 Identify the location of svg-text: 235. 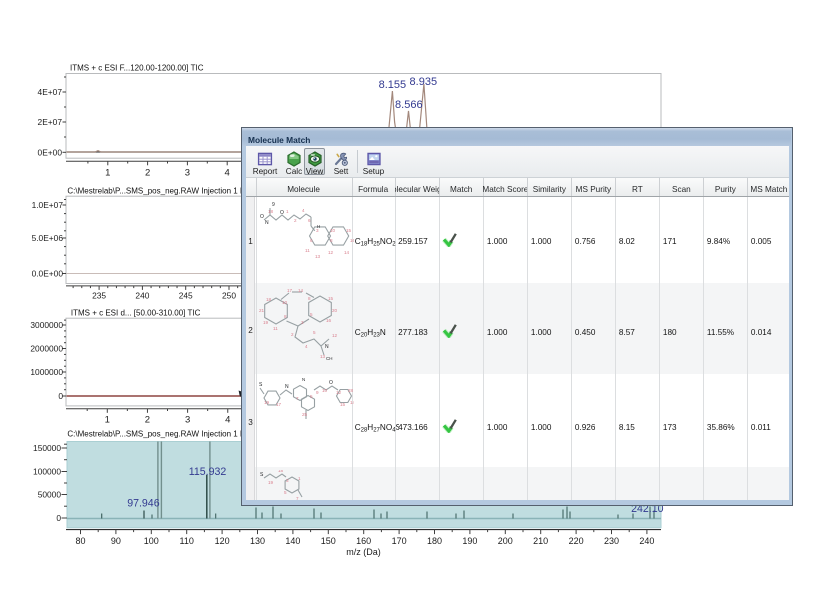
(99, 295).